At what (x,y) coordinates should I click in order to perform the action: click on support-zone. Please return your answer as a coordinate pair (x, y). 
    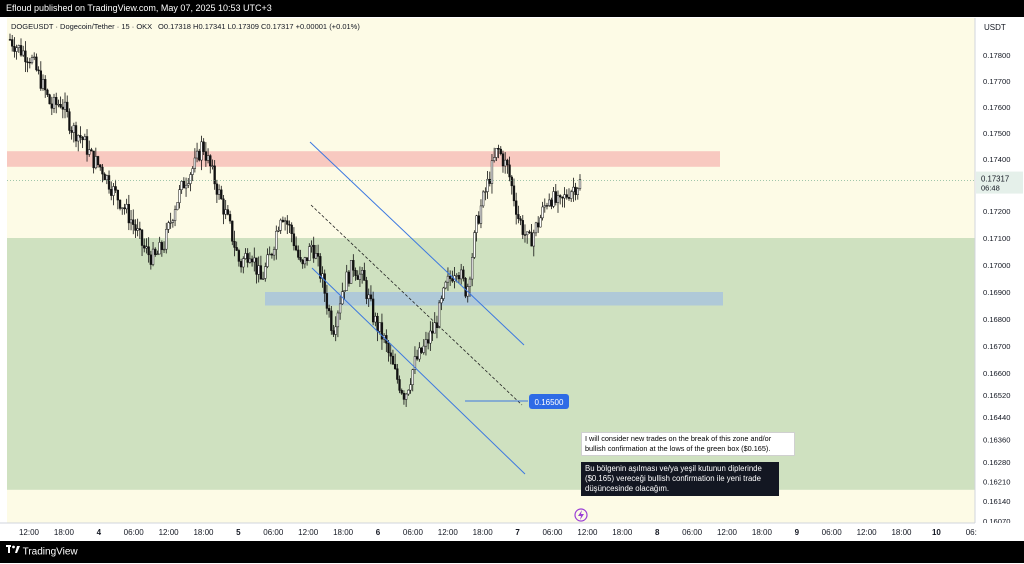
    Looking at the image, I should click on (494, 299).